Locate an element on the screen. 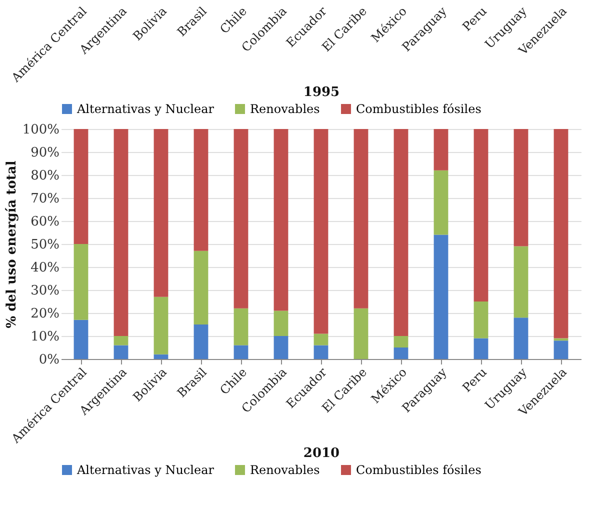 The image size is (603, 514). text: 1995 is located at coordinates (321, 92).